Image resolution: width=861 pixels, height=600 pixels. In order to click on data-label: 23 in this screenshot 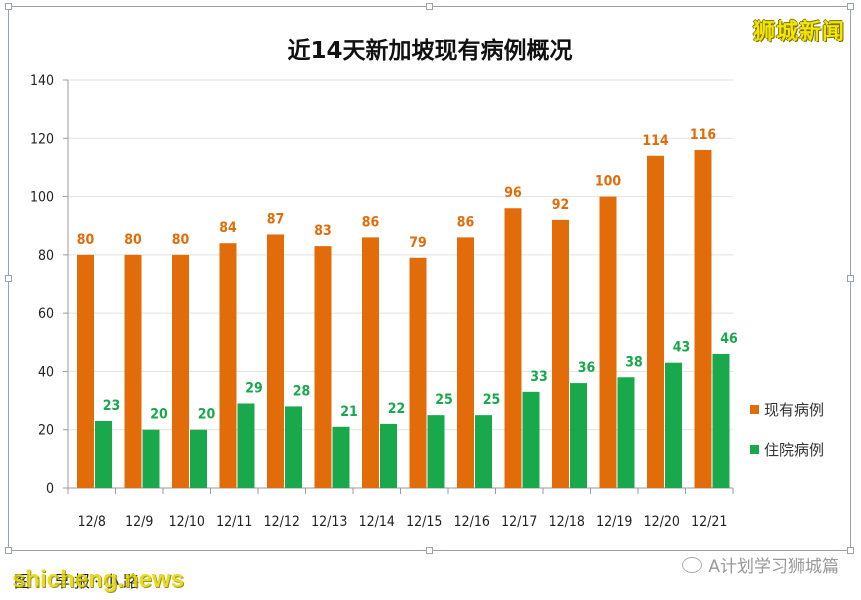, I will do `click(112, 406)`.